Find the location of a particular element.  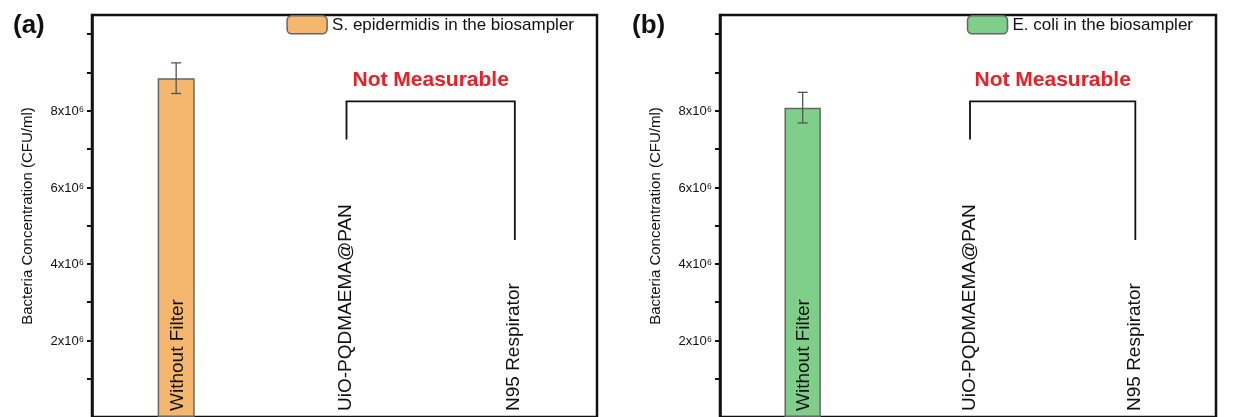

chart-title: (a) is located at coordinates (29, 24).